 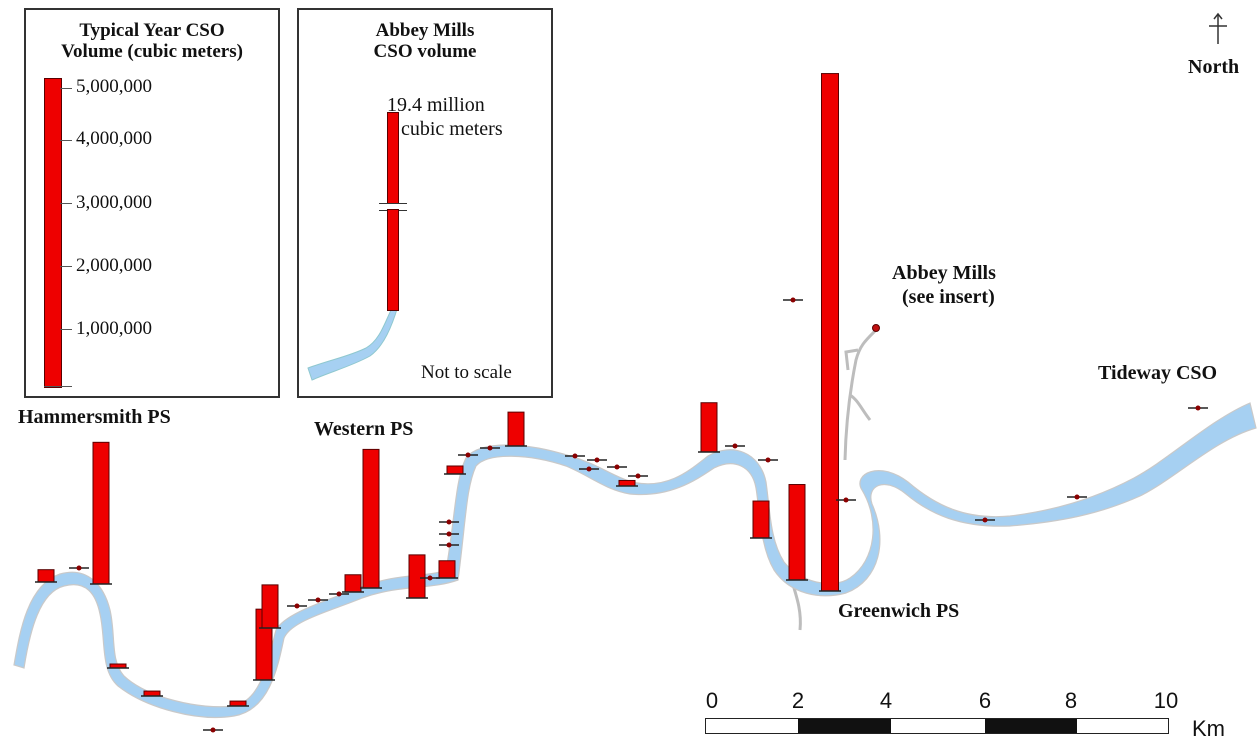 I want to click on label-abbey-mills: Abbey Mills, so click(x=944, y=273).